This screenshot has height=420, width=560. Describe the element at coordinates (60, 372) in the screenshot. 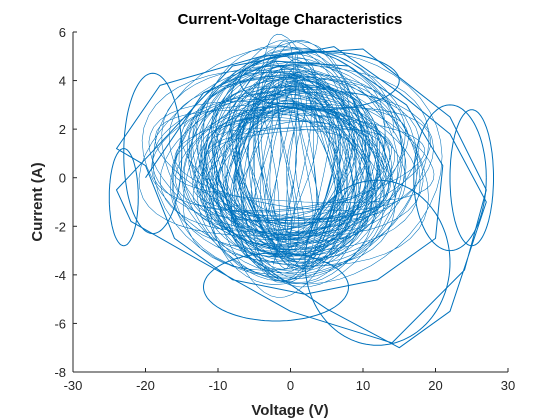

I see `y-tick-label: -8` at that location.